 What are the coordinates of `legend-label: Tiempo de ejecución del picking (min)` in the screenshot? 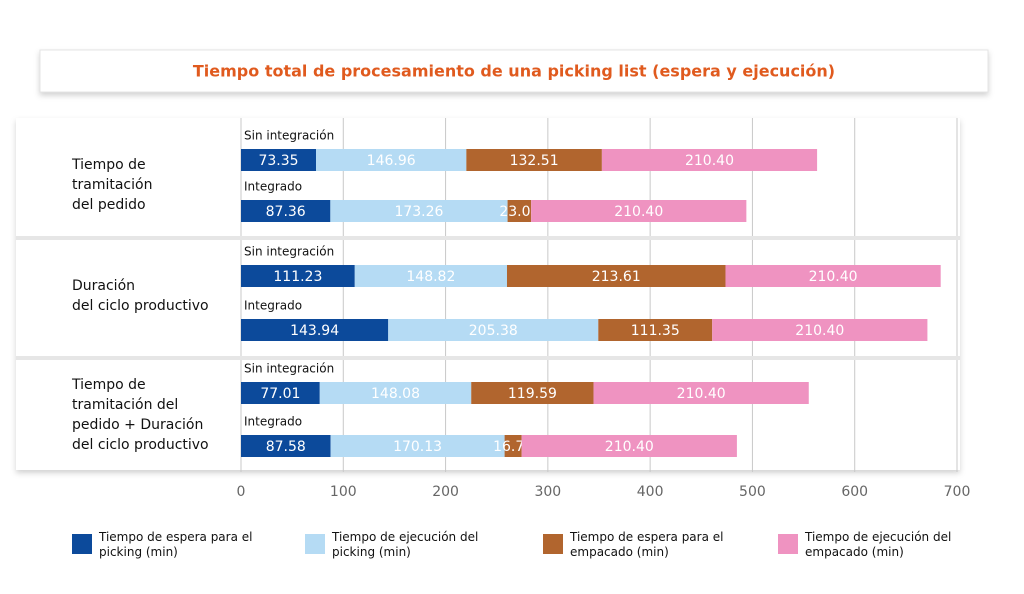 It's located at (405, 544).